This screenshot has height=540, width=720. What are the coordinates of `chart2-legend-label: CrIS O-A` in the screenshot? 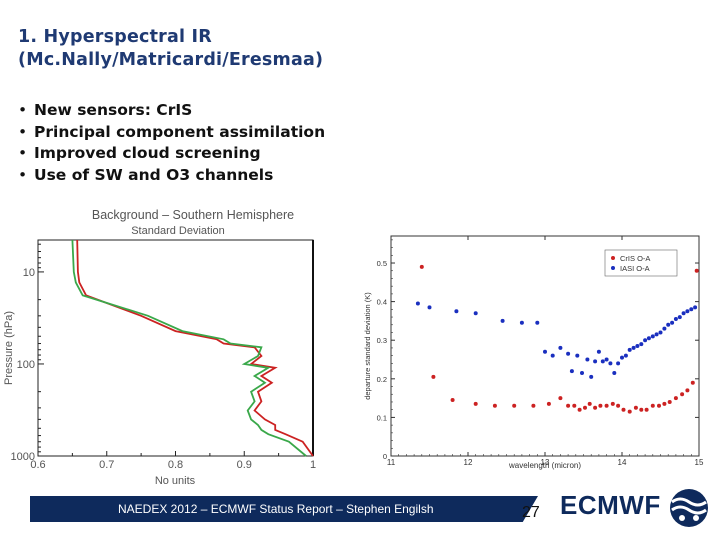 It's located at (635, 258).